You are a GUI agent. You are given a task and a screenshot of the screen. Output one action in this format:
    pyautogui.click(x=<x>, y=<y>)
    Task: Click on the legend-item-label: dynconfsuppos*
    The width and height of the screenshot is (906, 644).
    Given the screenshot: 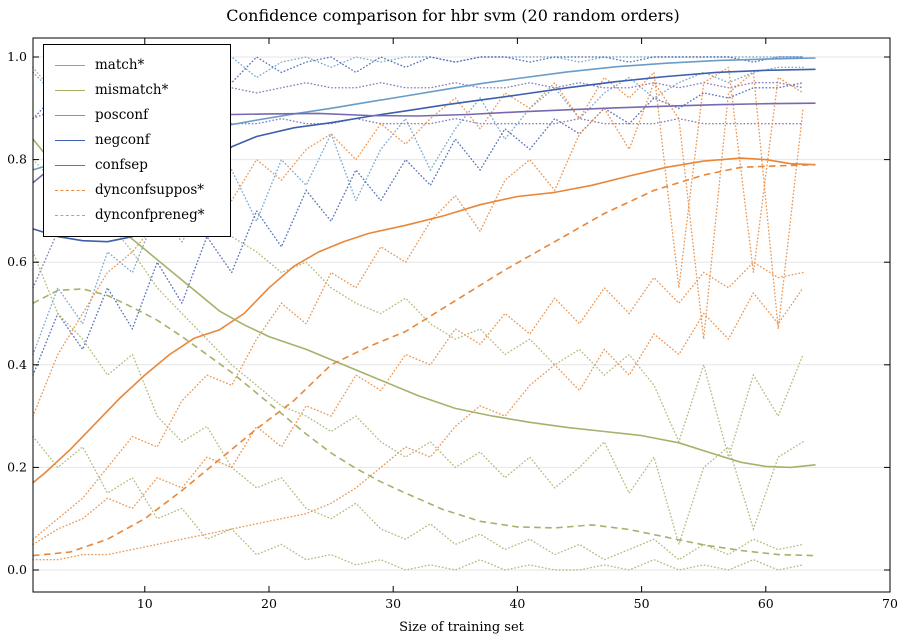 What is the action you would take?
    pyautogui.click(x=150, y=189)
    